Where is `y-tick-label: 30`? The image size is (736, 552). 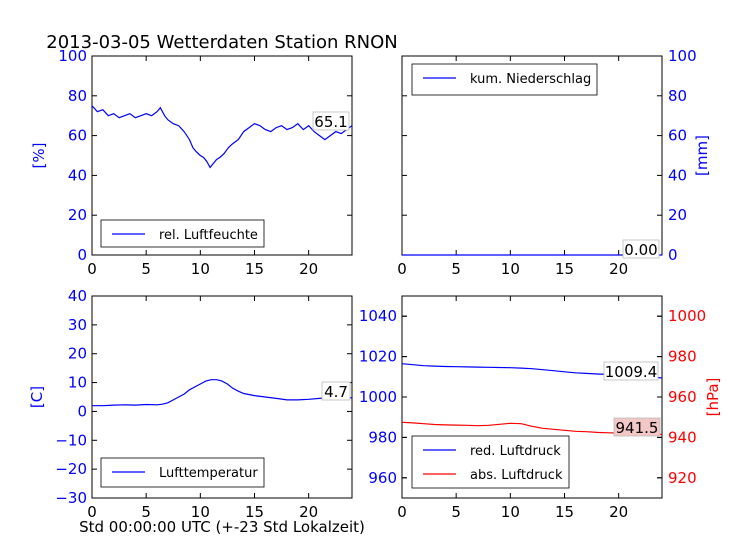 y-tick-label: 30 is located at coordinates (77, 325).